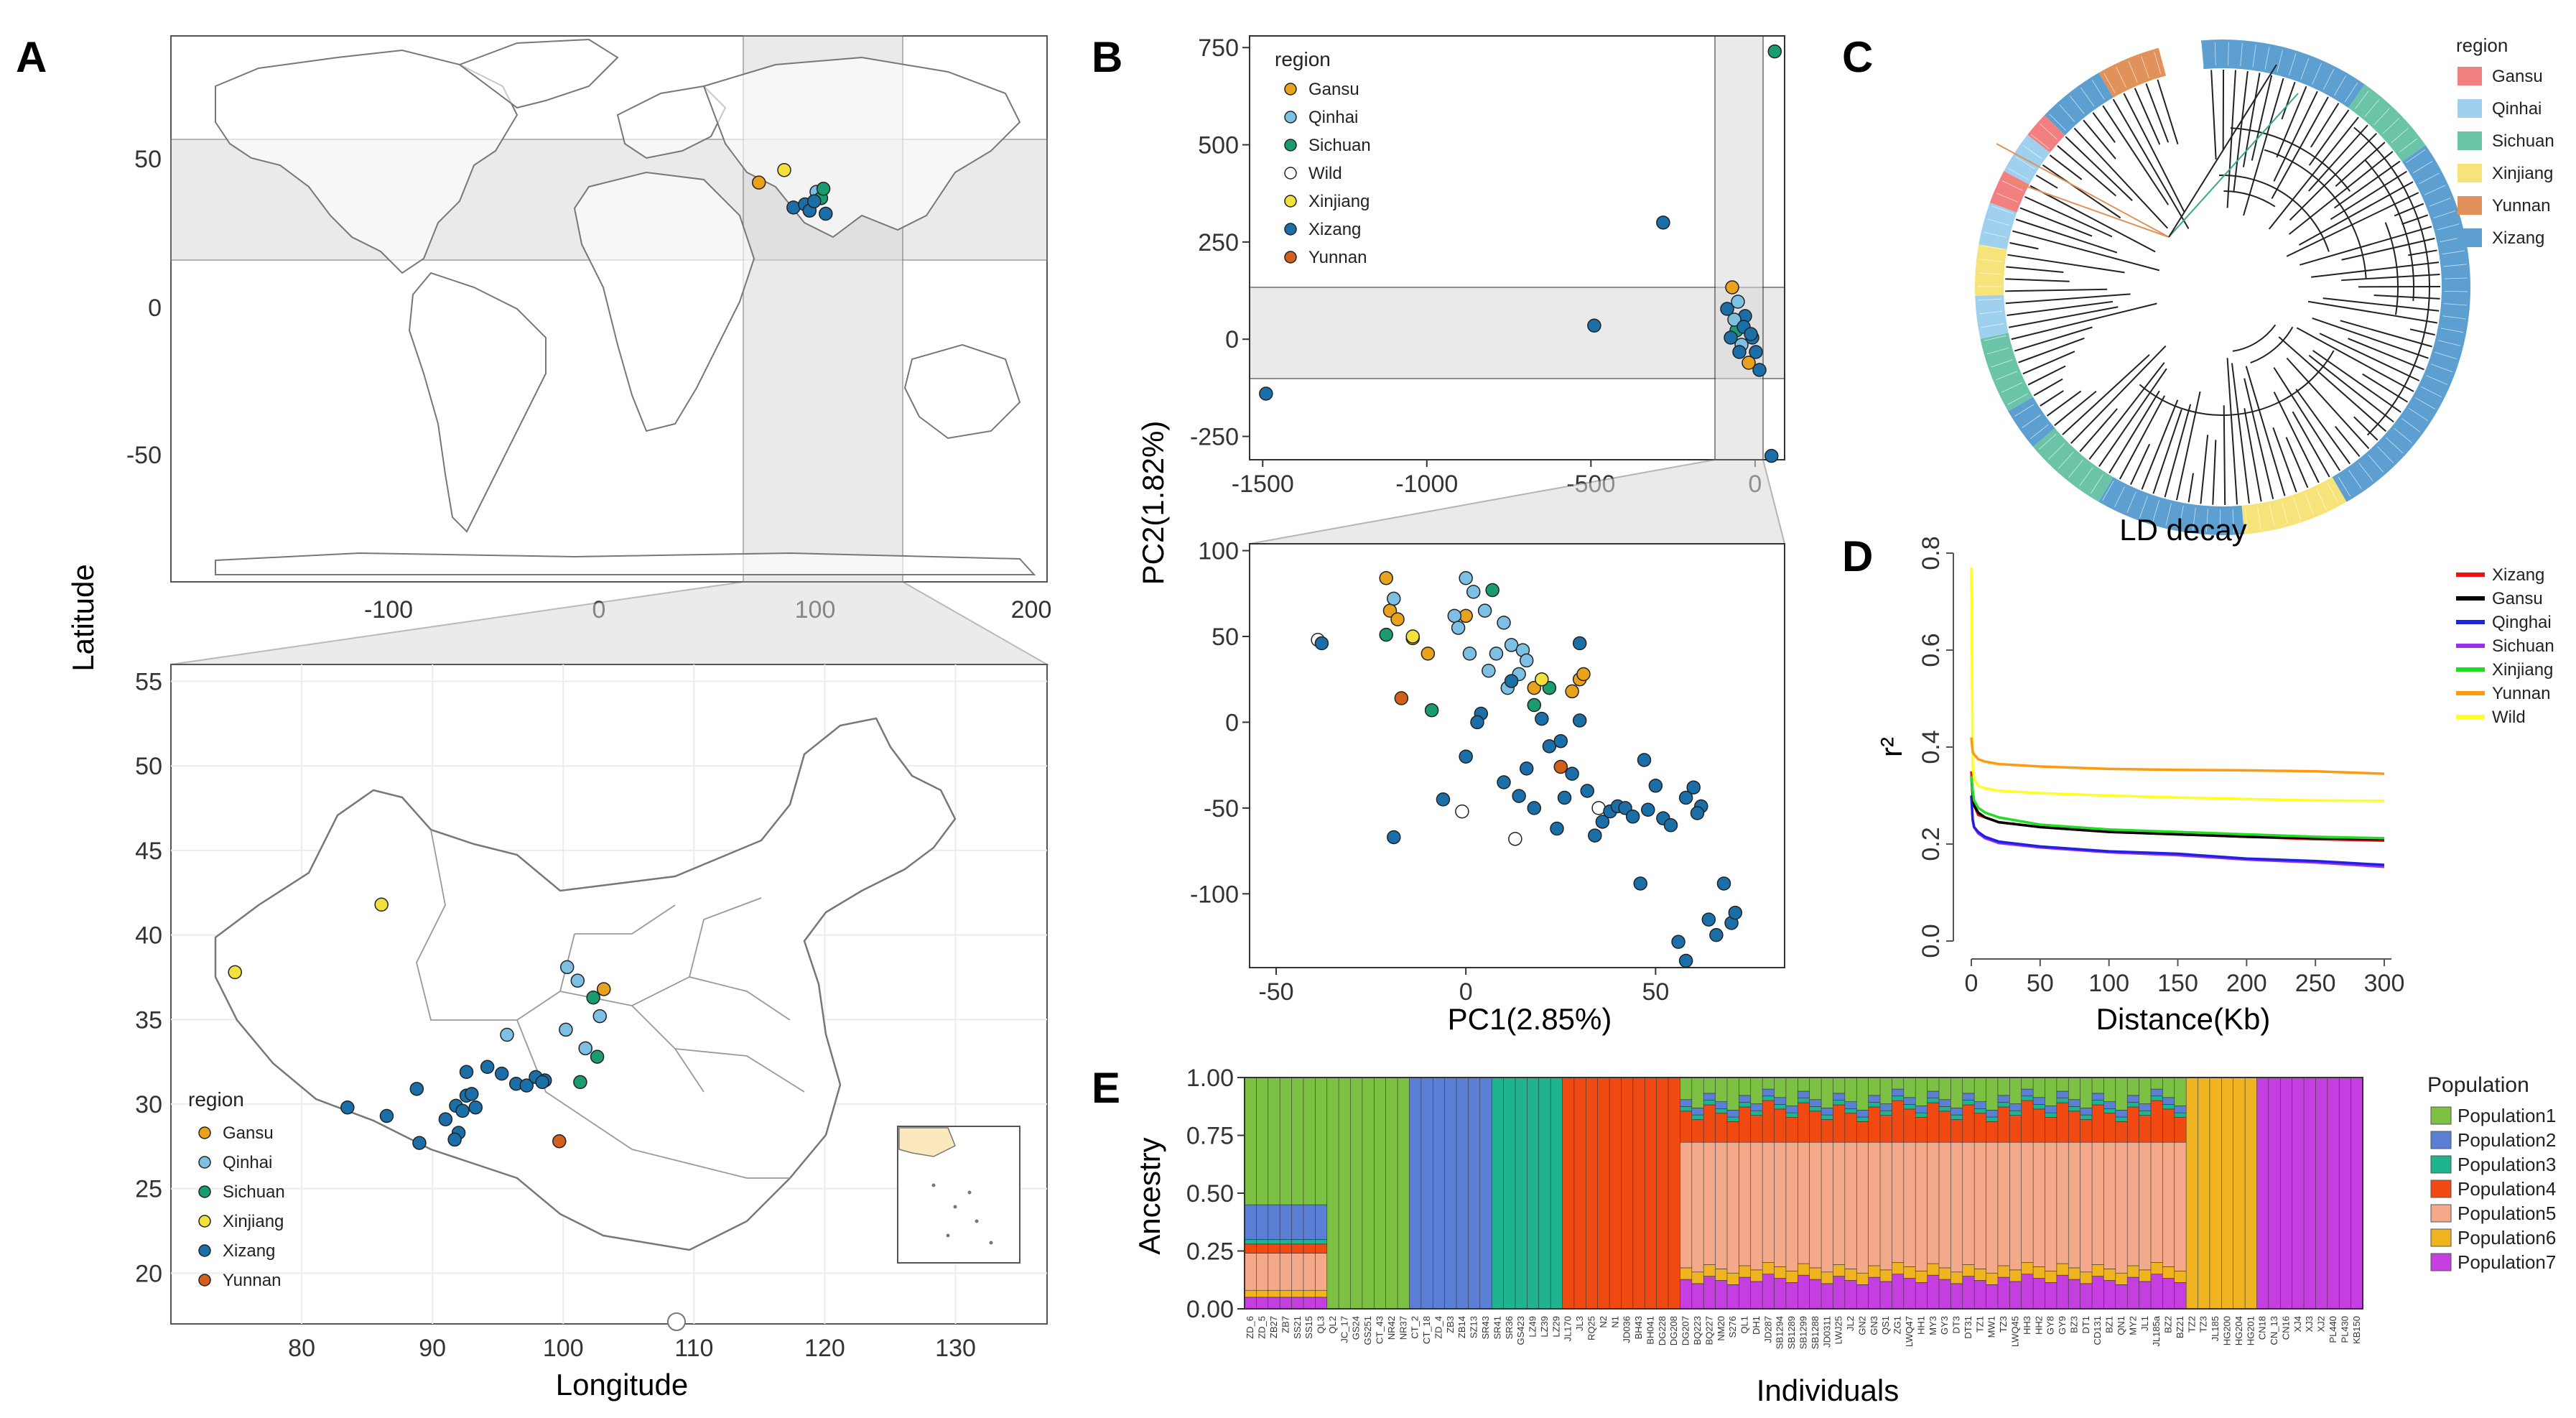 The image size is (2576, 1418). Describe the element at coordinates (1485, 1328) in the screenshot. I see `ancestry-sample-label: SR43` at that location.